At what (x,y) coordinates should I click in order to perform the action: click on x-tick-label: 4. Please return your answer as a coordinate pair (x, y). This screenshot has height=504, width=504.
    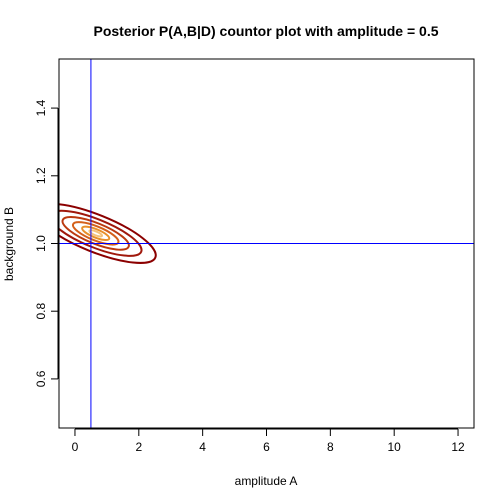
    Looking at the image, I should click on (202, 447).